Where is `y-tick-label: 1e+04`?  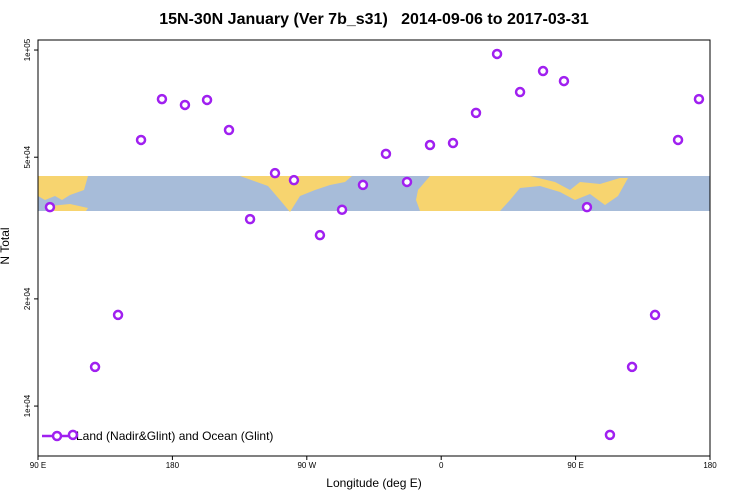
y-tick-label: 1e+04 is located at coordinates (27, 405).